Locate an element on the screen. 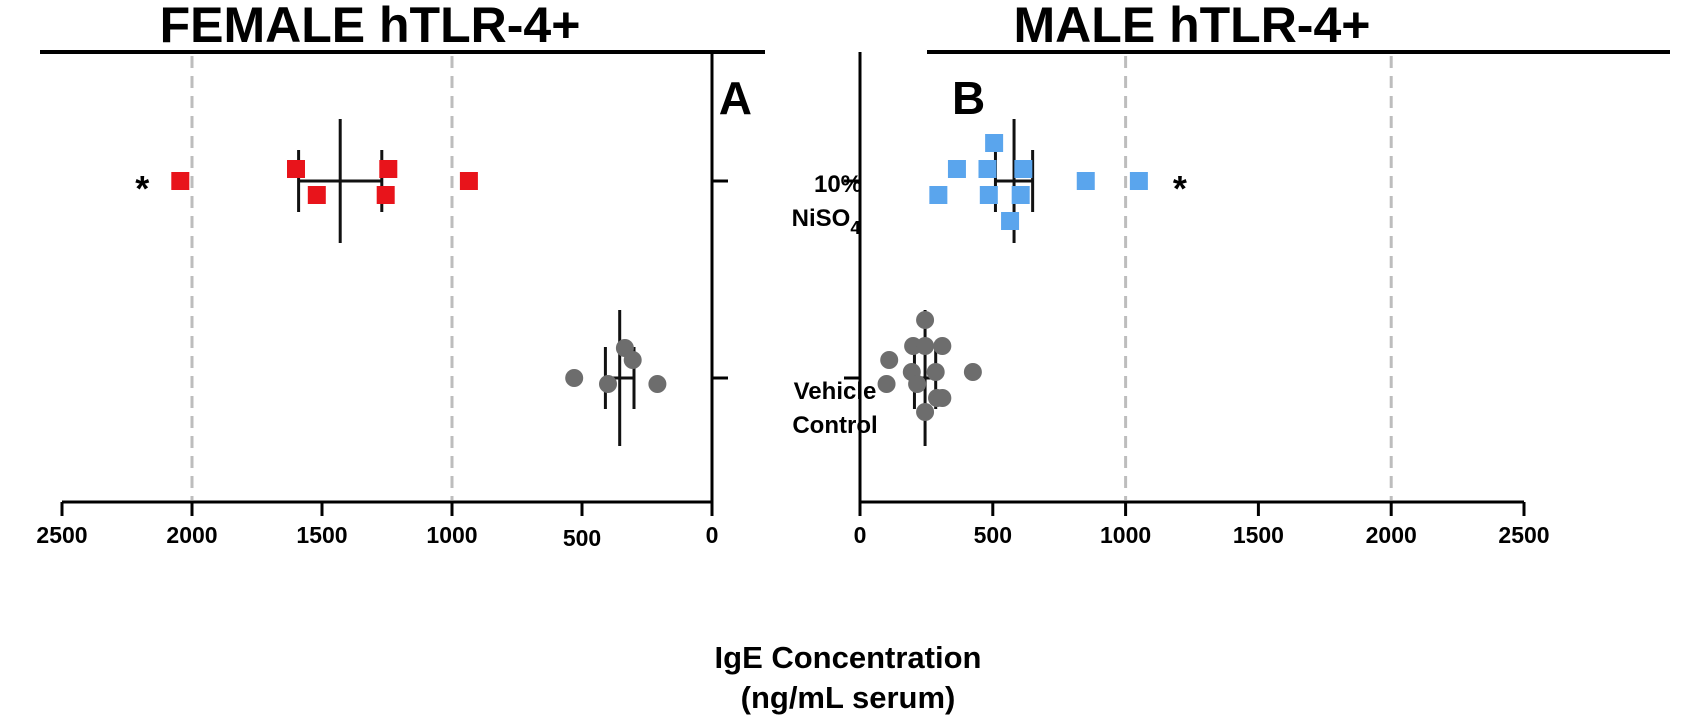  panel-b-x-tick-label-2000: 2000 is located at coordinates (1391, 535).